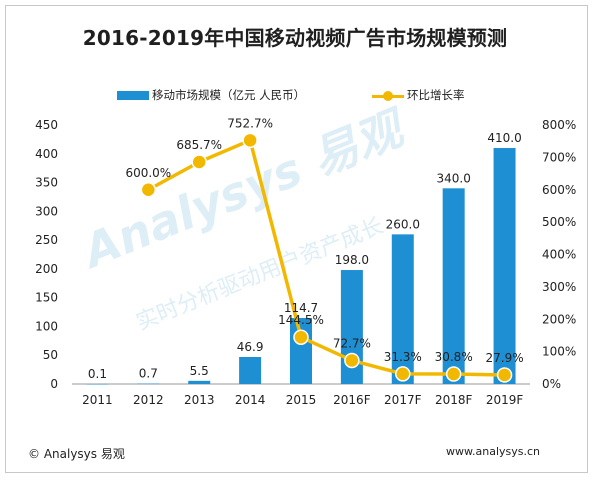  Describe the element at coordinates (403, 357) in the screenshot. I see `growth-value-label: 31.3%` at that location.